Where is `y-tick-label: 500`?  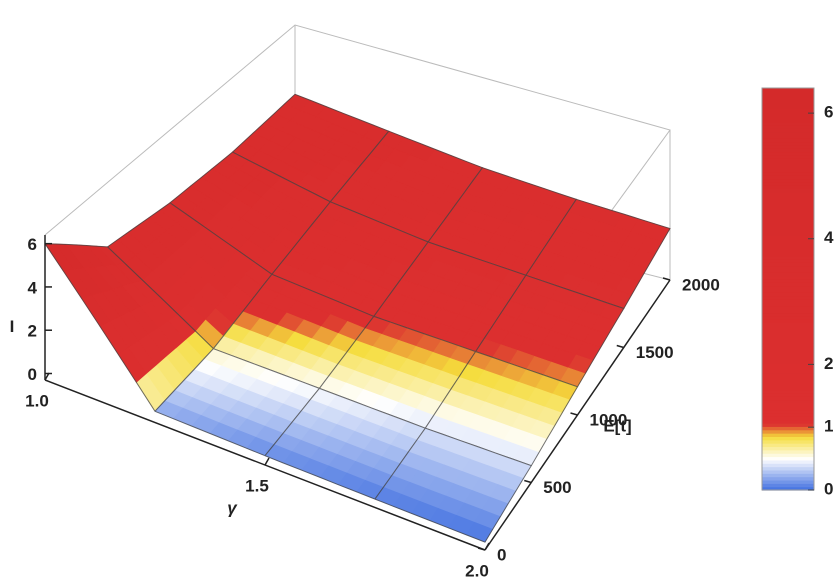
y-tick-label: 500 is located at coordinates (557, 487).